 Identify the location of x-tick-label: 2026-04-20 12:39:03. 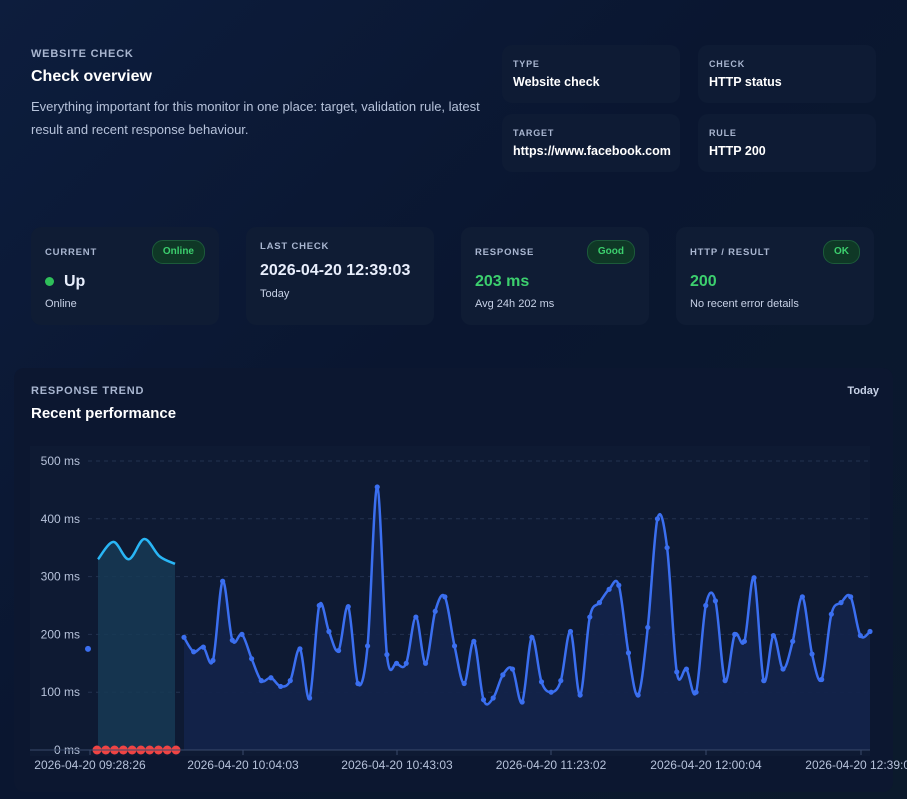
(856, 765).